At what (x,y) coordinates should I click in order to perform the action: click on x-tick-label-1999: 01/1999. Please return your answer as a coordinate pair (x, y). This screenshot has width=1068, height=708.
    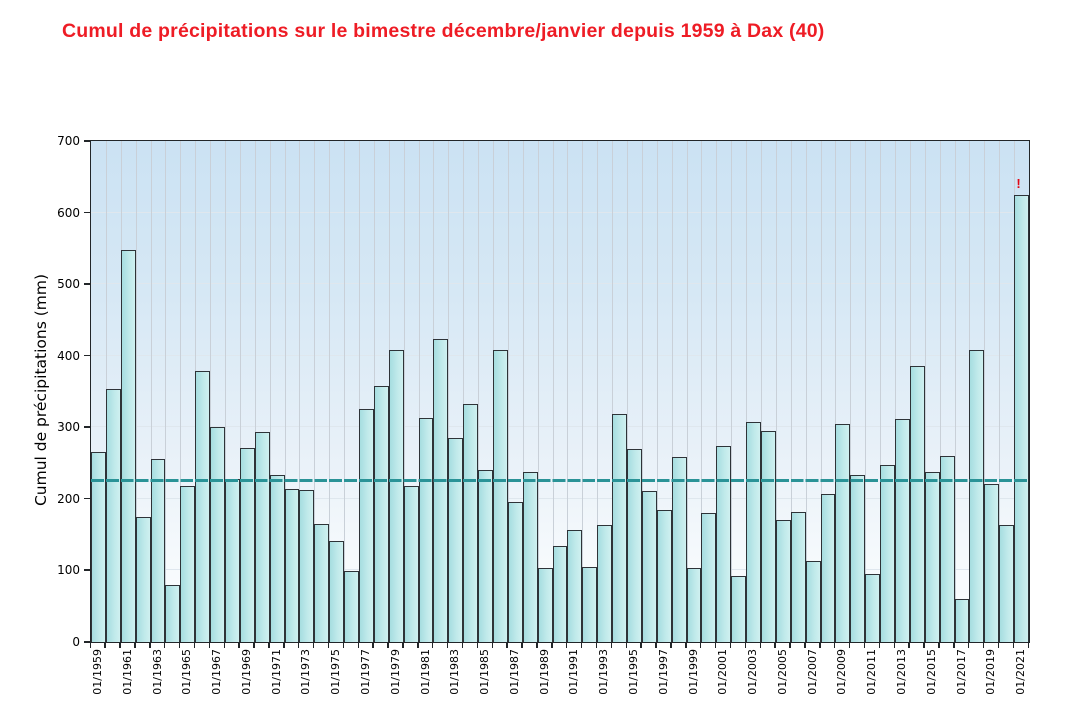
    Looking at the image, I should click on (693, 672).